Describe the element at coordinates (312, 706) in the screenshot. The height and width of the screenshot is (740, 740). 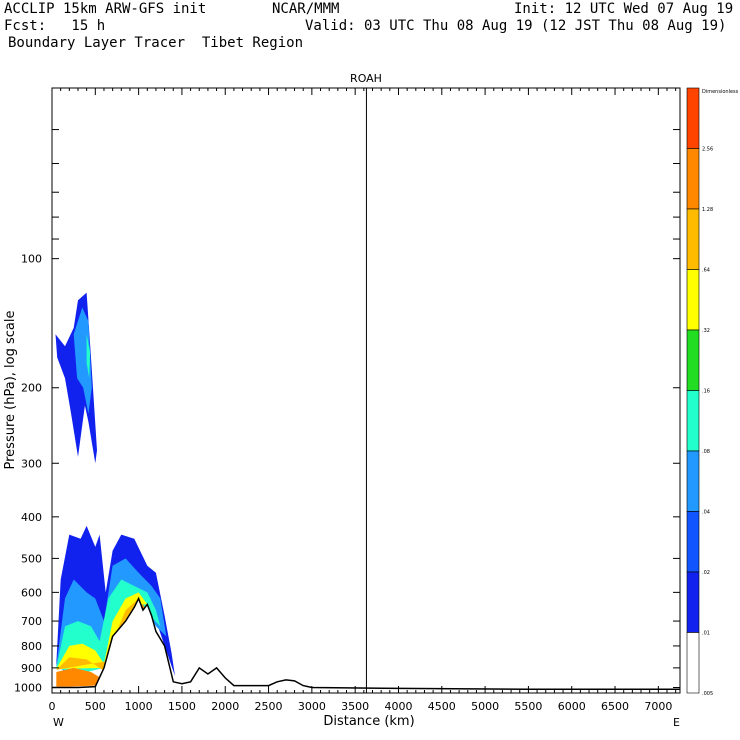
I see `x-tick-label: 3000` at that location.